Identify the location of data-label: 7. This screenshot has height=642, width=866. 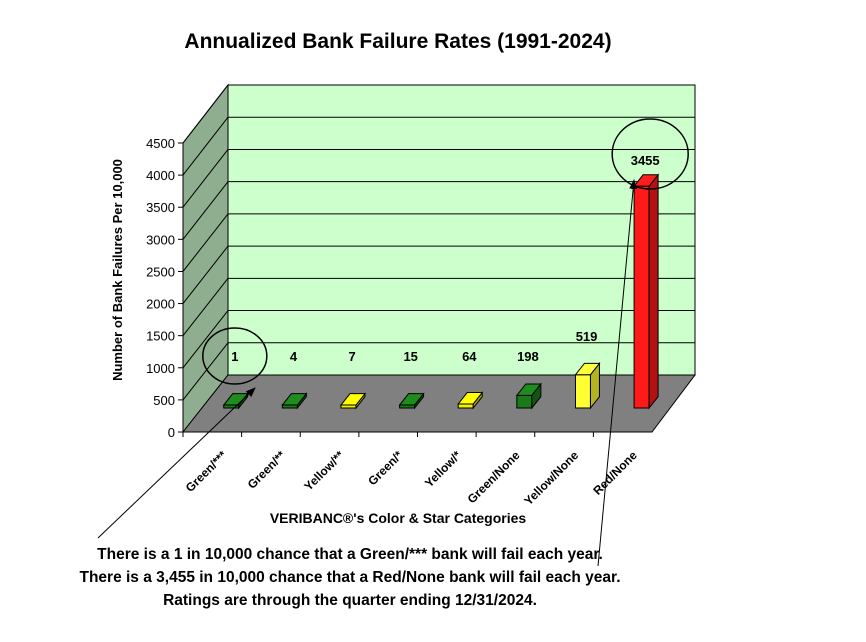
(351, 356).